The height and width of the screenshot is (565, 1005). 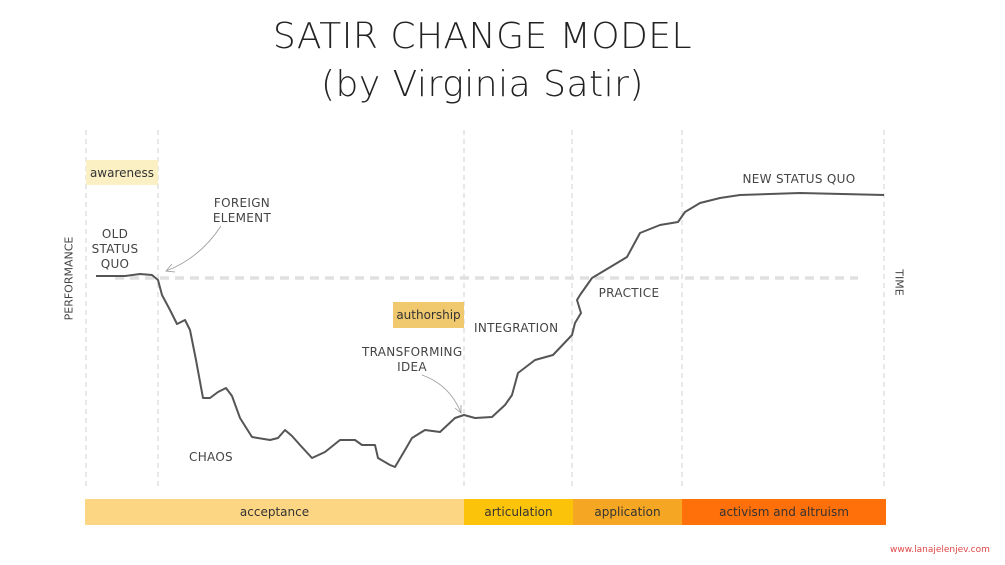 I want to click on transforming-idea-arrowhead, so click(x=458, y=409).